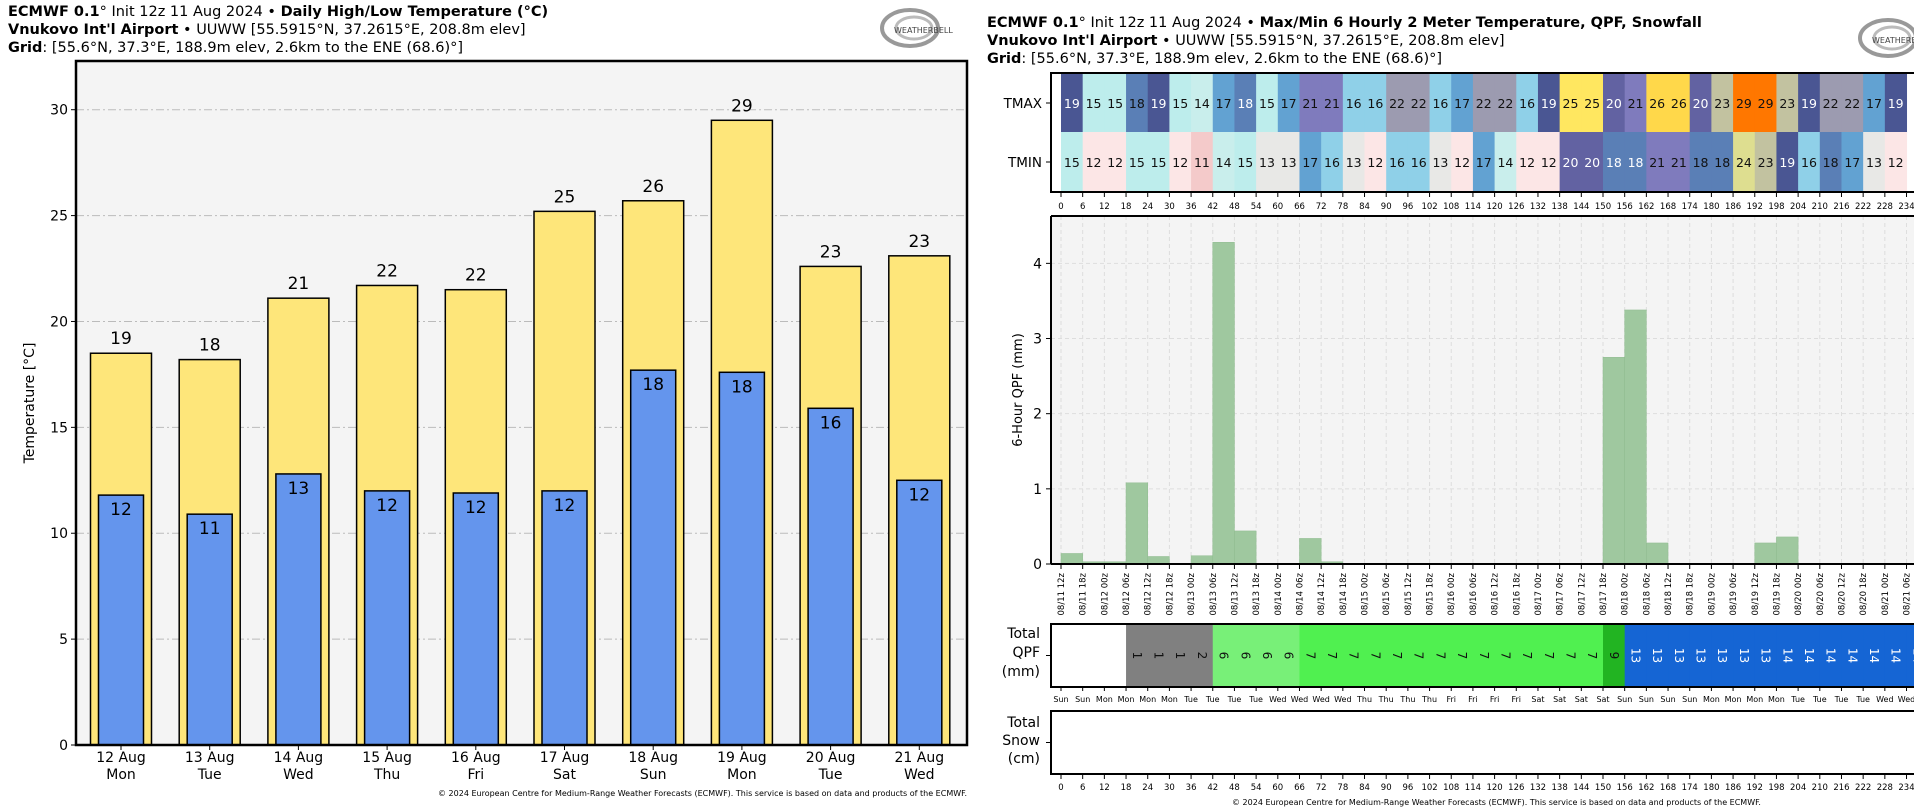 This screenshot has width=1914, height=808. I want to click on y-tick-label: 30, so click(59, 111).